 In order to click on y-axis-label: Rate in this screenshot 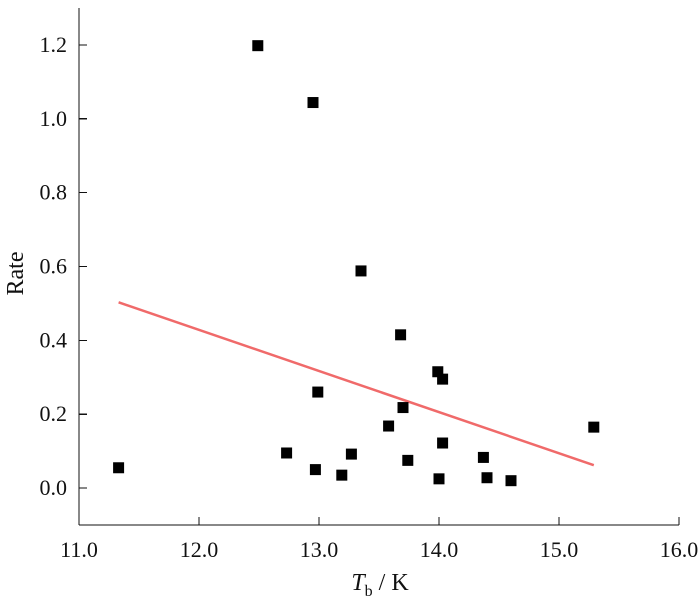, I will do `click(16, 274)`.